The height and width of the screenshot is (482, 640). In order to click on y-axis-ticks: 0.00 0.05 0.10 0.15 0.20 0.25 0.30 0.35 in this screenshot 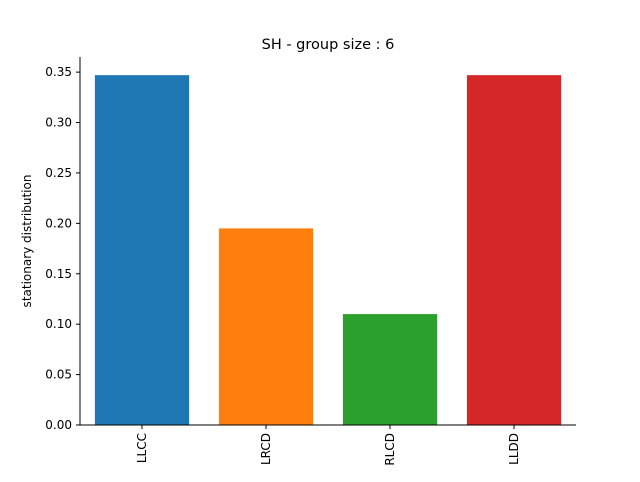, I will do `click(62, 248)`.